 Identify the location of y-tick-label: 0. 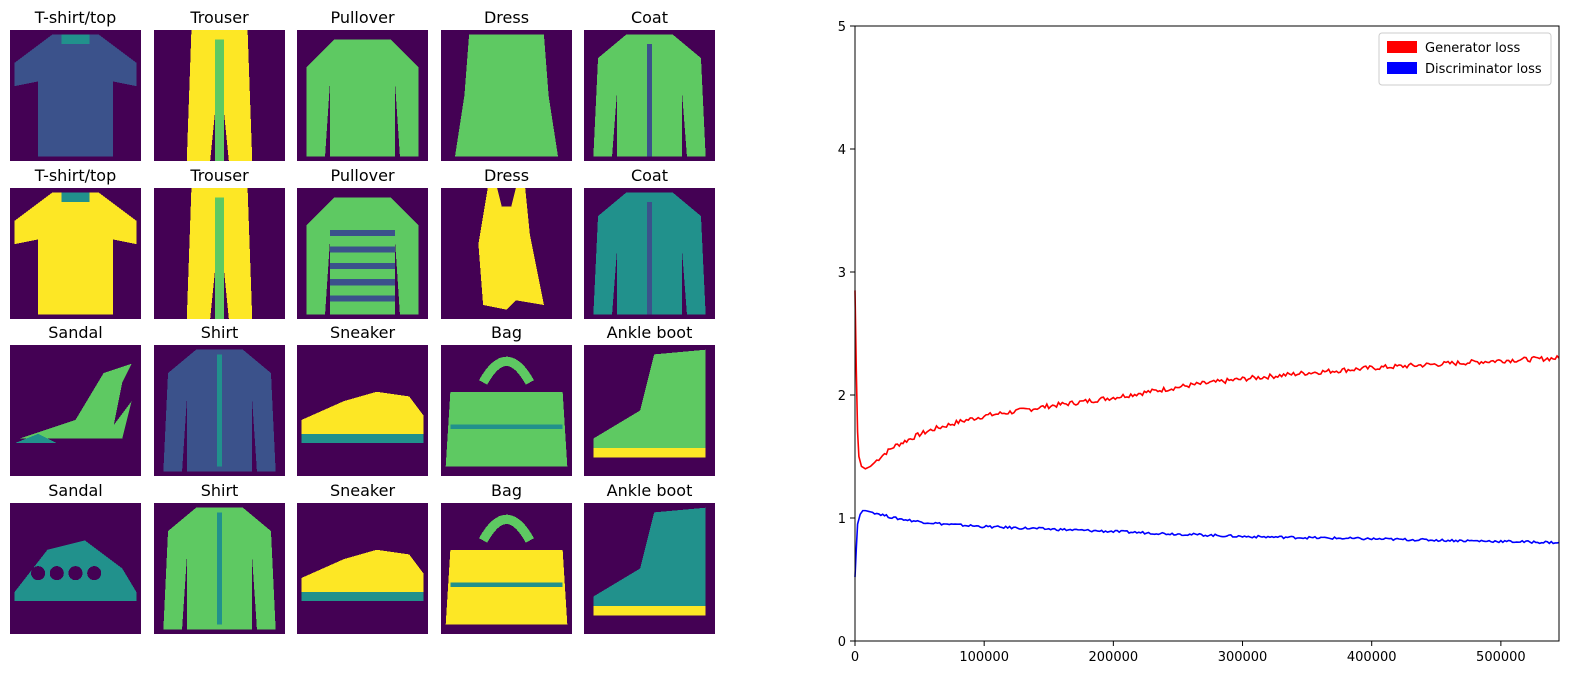
(842, 642).